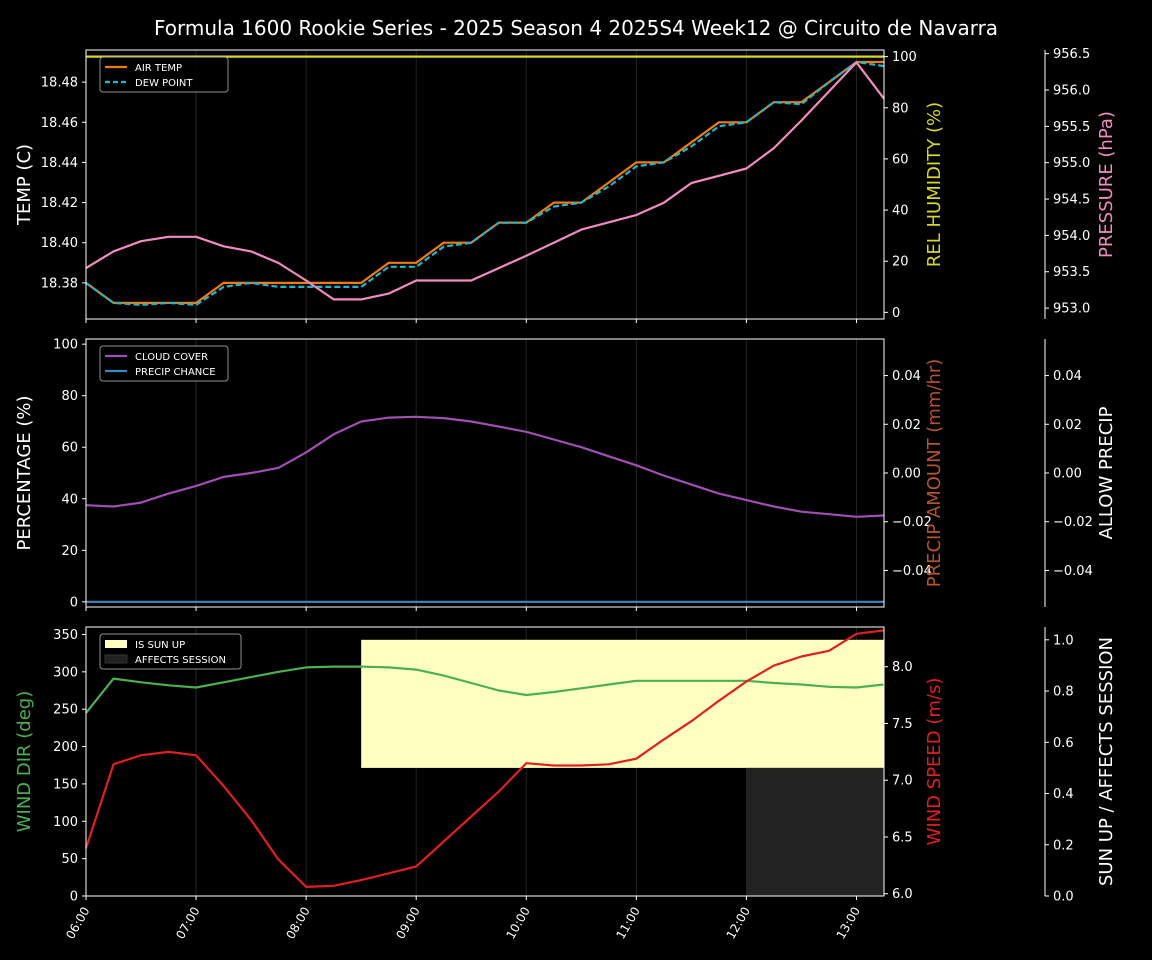 The height and width of the screenshot is (960, 1152). I want to click on temperature-y3tick-label-4: 955.0, so click(1071, 163).